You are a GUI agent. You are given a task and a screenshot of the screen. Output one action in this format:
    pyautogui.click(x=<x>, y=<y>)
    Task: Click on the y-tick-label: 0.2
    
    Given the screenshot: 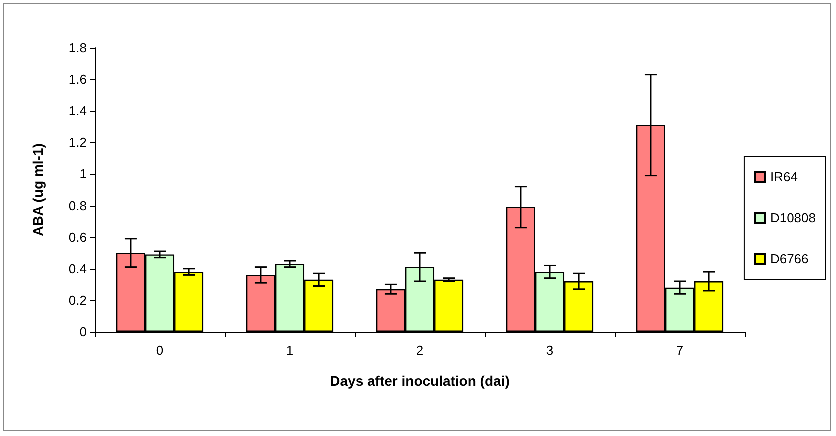 What is the action you would take?
    pyautogui.click(x=77, y=300)
    